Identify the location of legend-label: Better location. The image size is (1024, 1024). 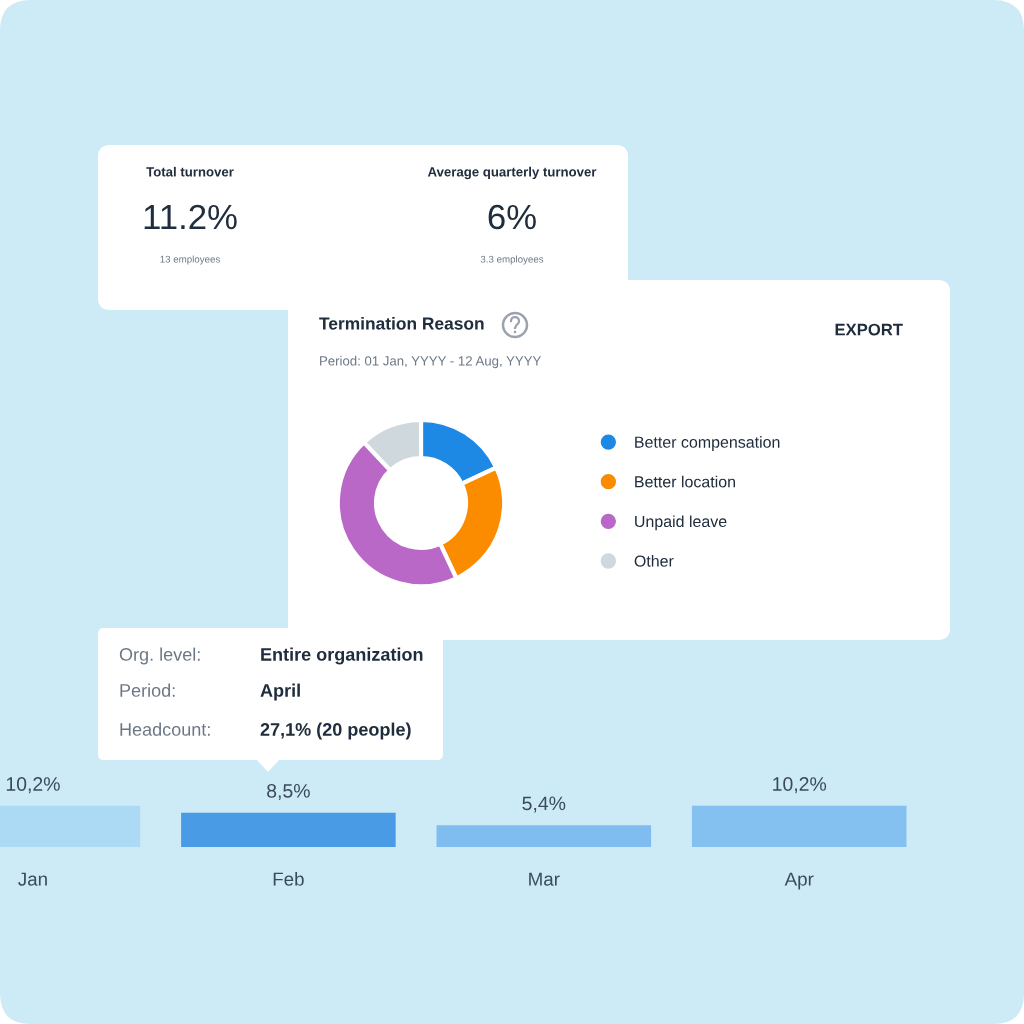
(685, 481).